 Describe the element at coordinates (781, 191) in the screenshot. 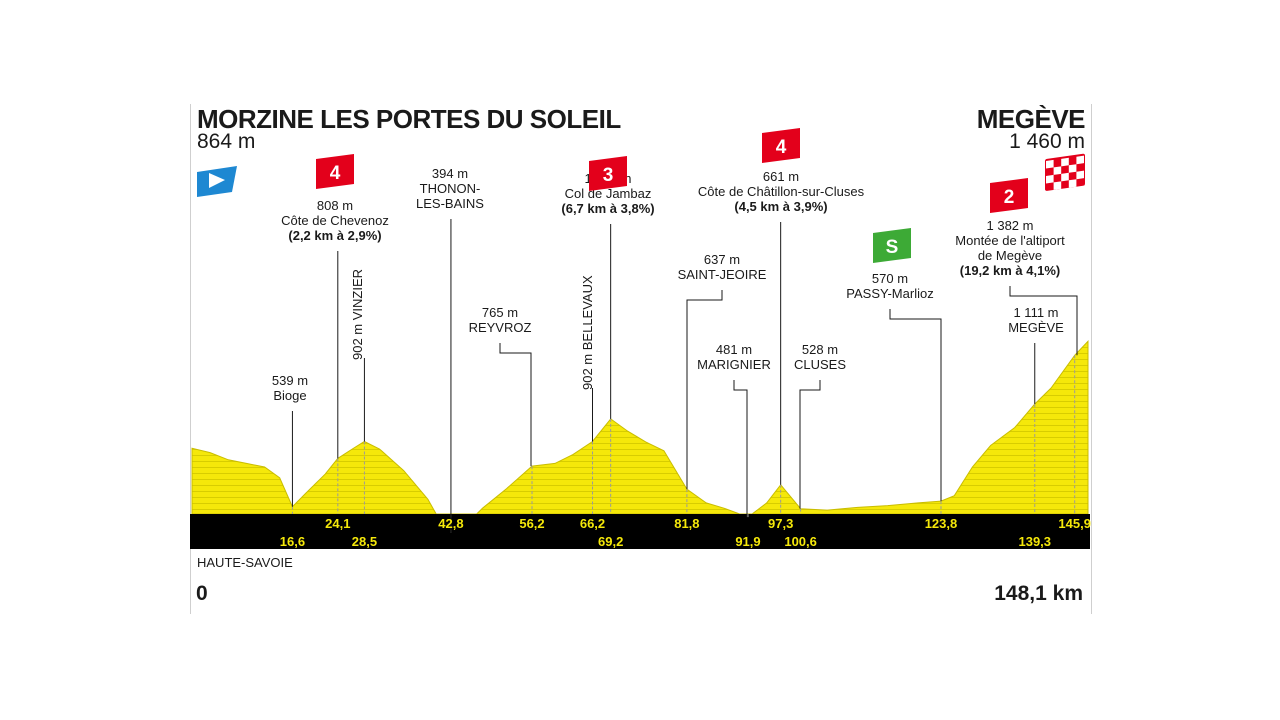

I see `svg-text: Côte de Châtillon-sur-Cluses` at that location.